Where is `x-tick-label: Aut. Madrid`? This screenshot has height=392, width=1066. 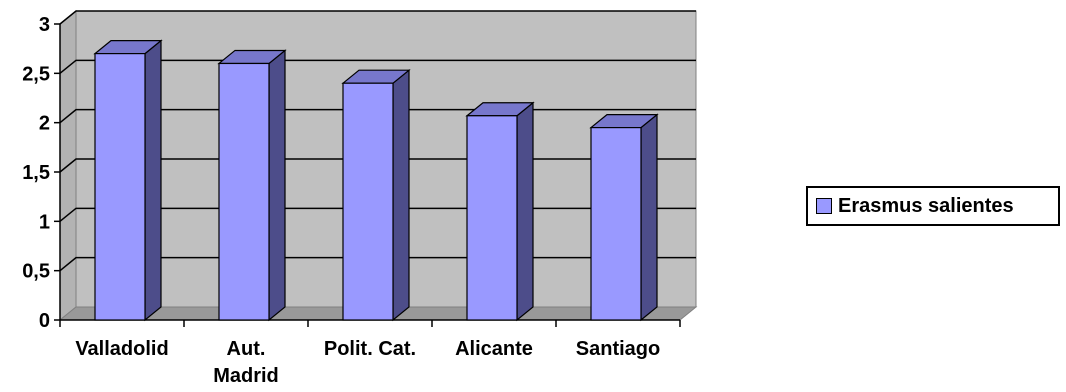 x-tick-label: Aut. Madrid is located at coordinates (246, 362).